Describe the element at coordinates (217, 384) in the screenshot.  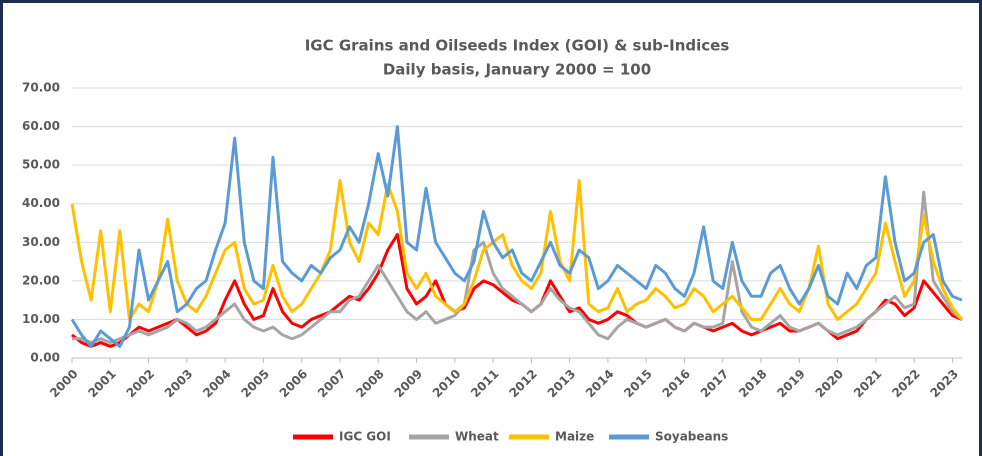
I see `x-tick-label: 2004` at that location.